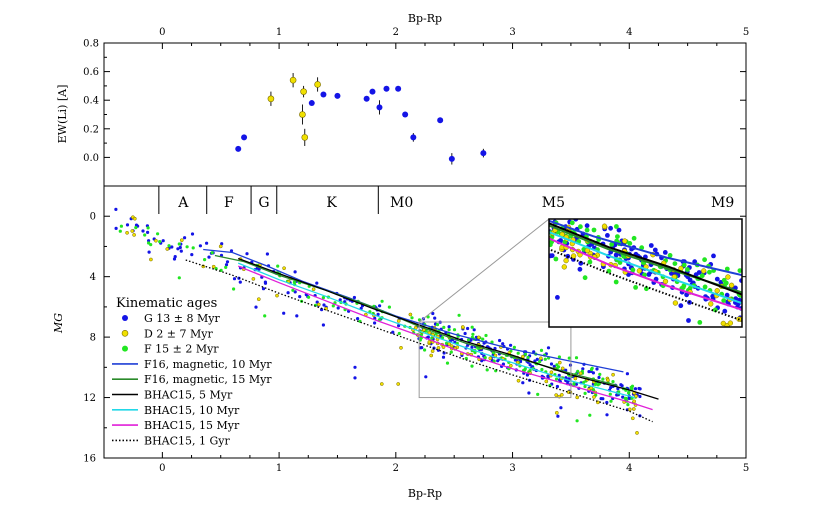  What do you see at coordinates (93, 277) in the screenshot?
I see `cmd-y-tick-label: 4` at bounding box center [93, 277].